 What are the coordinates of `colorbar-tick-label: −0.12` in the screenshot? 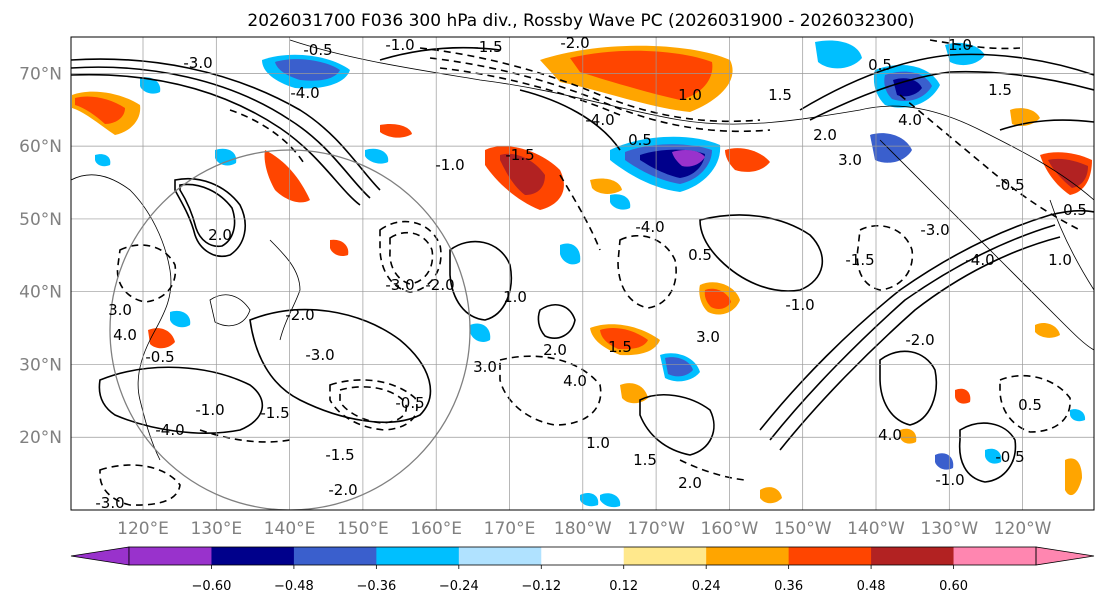 It's located at (541, 586).